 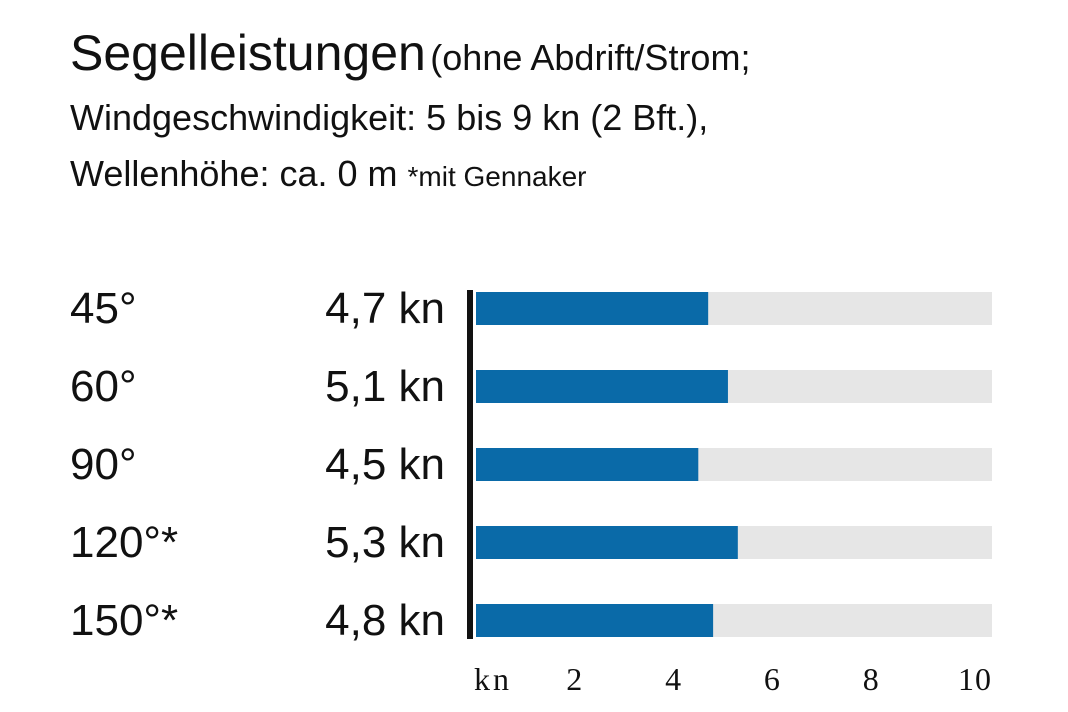 What do you see at coordinates (103, 386) in the screenshot?
I see `category-label: 60°` at bounding box center [103, 386].